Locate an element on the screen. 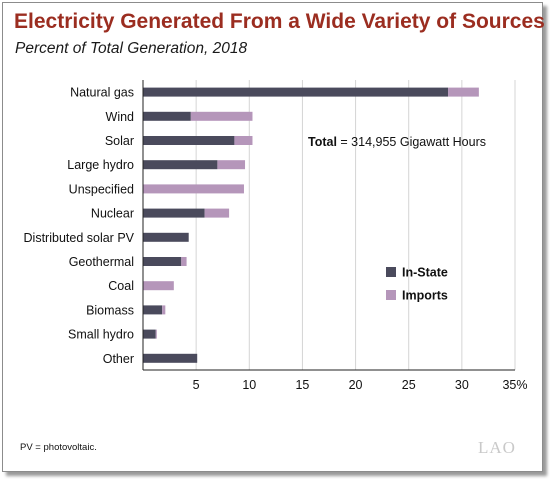 Image resolution: width=550 pixels, height=479 pixels. category-label-0: Natural gas is located at coordinates (102, 93).